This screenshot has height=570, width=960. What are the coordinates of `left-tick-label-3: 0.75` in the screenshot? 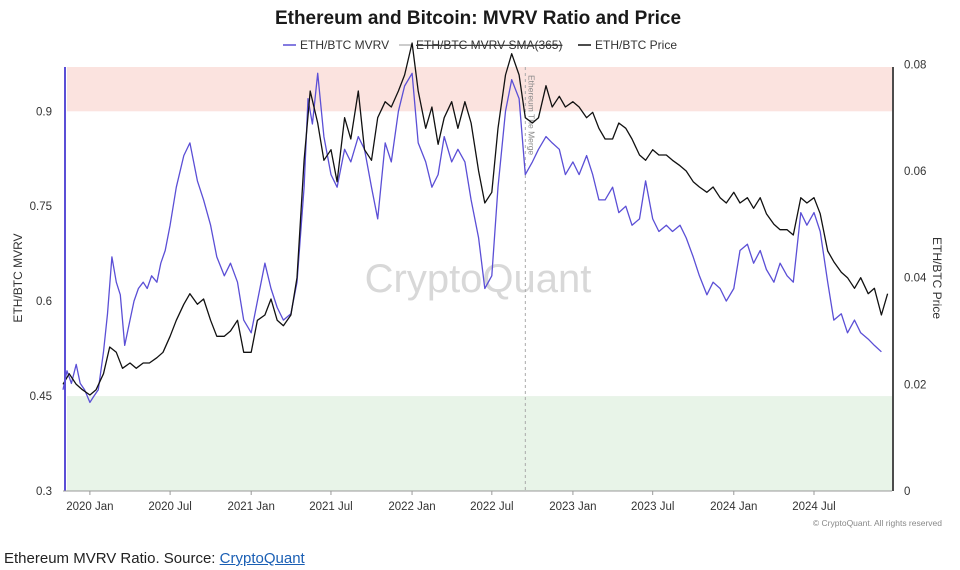 It's located at (41, 207).